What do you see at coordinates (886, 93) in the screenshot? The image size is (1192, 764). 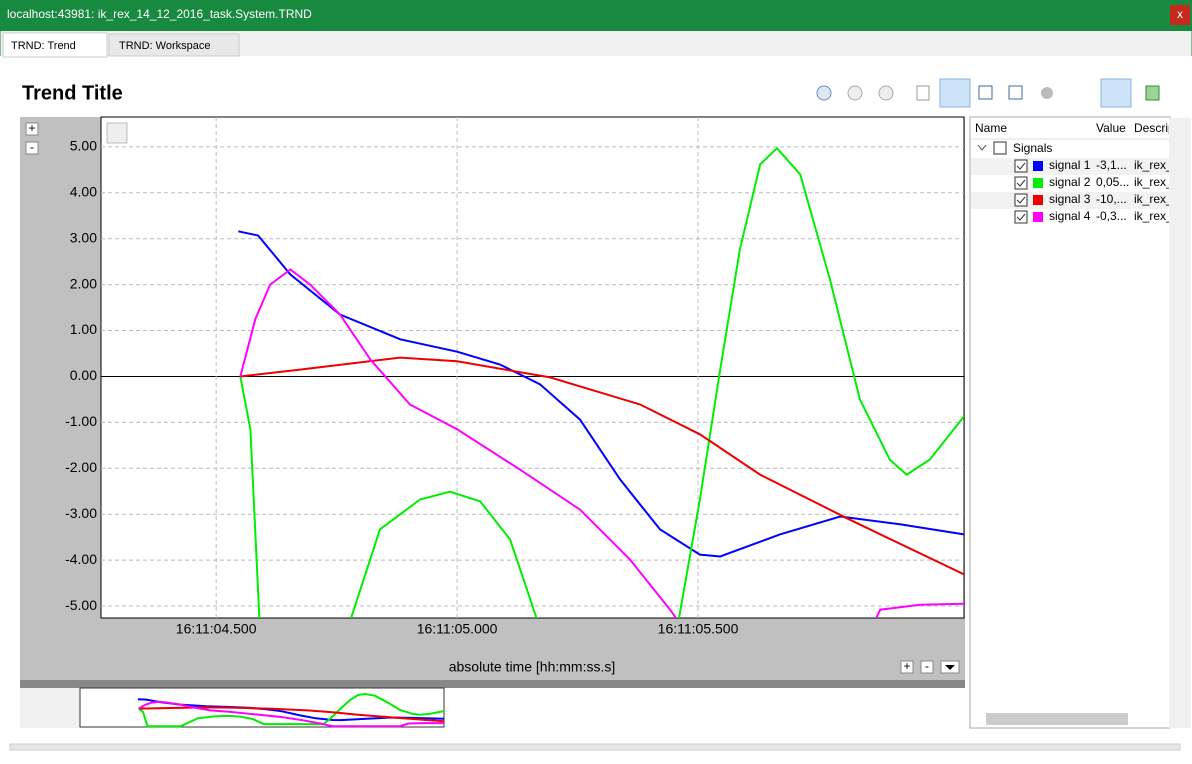 I see `stop-button` at bounding box center [886, 93].